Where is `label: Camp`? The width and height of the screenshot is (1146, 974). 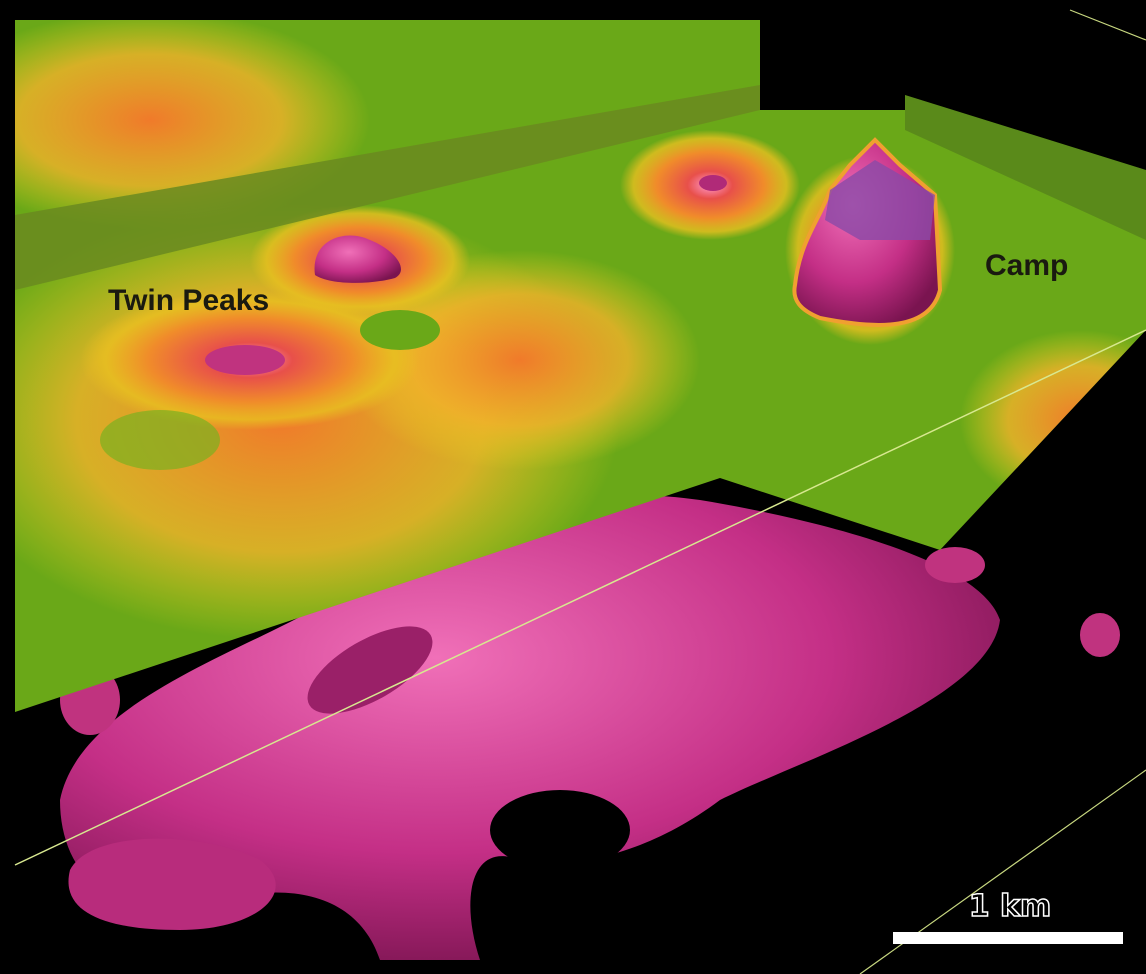
label: Camp is located at coordinates (1026, 265).